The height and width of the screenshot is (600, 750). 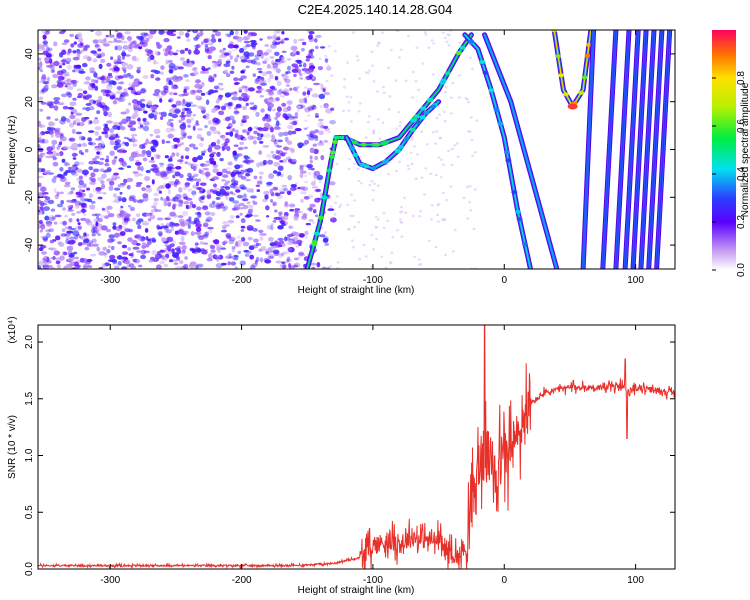 I want to click on track-core, so click(x=609, y=149).